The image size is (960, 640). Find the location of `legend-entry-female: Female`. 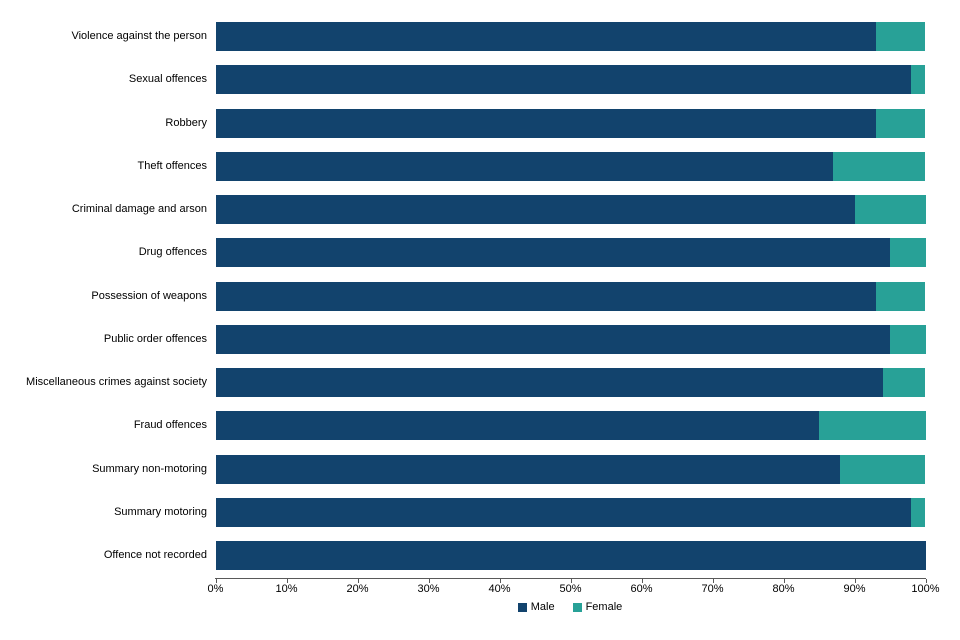

legend-entry-female: Female is located at coordinates (597, 607).